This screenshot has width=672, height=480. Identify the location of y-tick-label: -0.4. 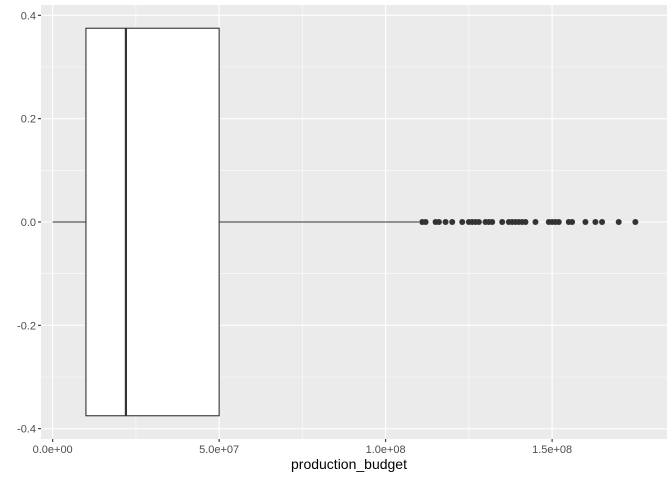
(26, 430).